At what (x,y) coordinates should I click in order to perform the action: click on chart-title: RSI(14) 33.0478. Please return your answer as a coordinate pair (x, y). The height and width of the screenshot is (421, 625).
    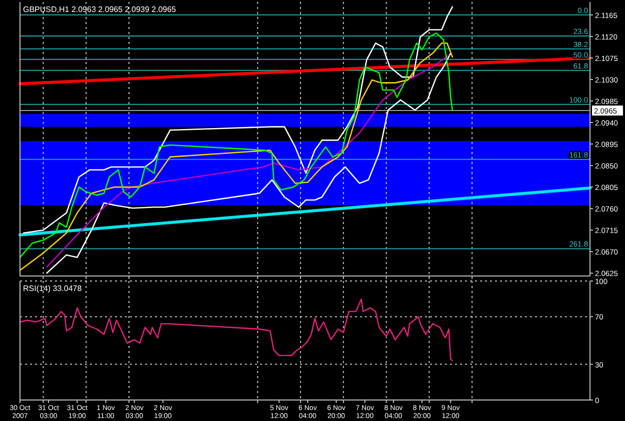
    Looking at the image, I should click on (52, 288).